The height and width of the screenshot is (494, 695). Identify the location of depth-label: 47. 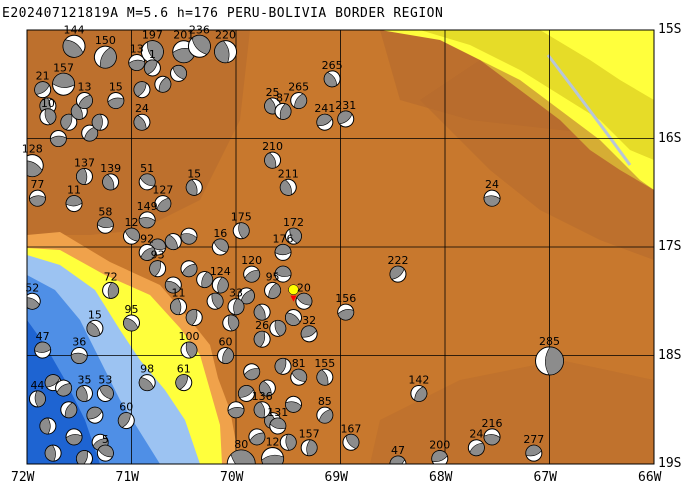
(398, 450).